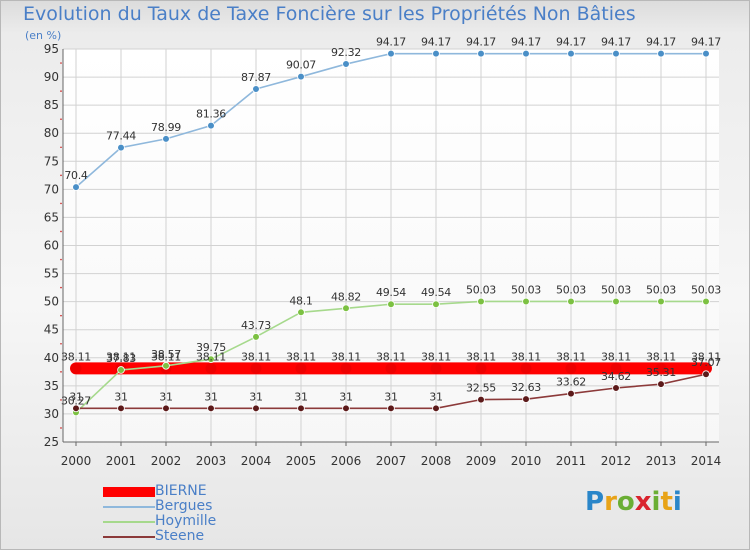 This screenshot has height=551, width=750. I want to click on y-tick-label: 55, so click(51, 274).